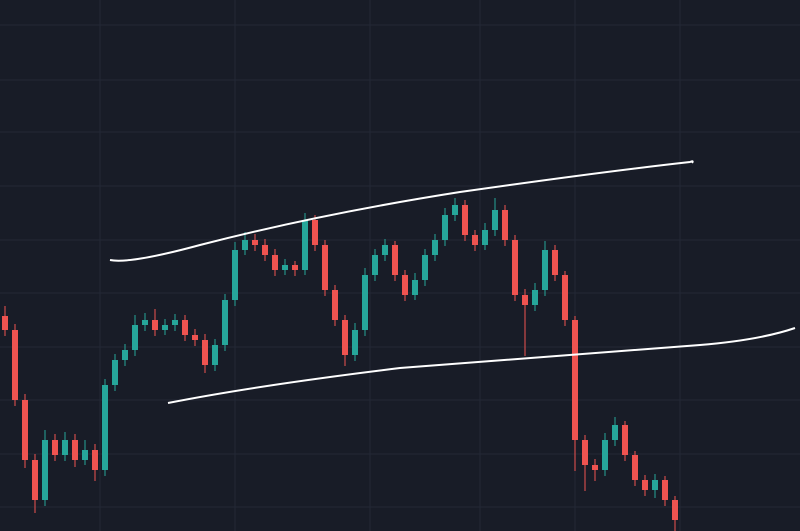 This screenshot has height=531, width=800. I want to click on upper-trend-line, so click(401, 211).